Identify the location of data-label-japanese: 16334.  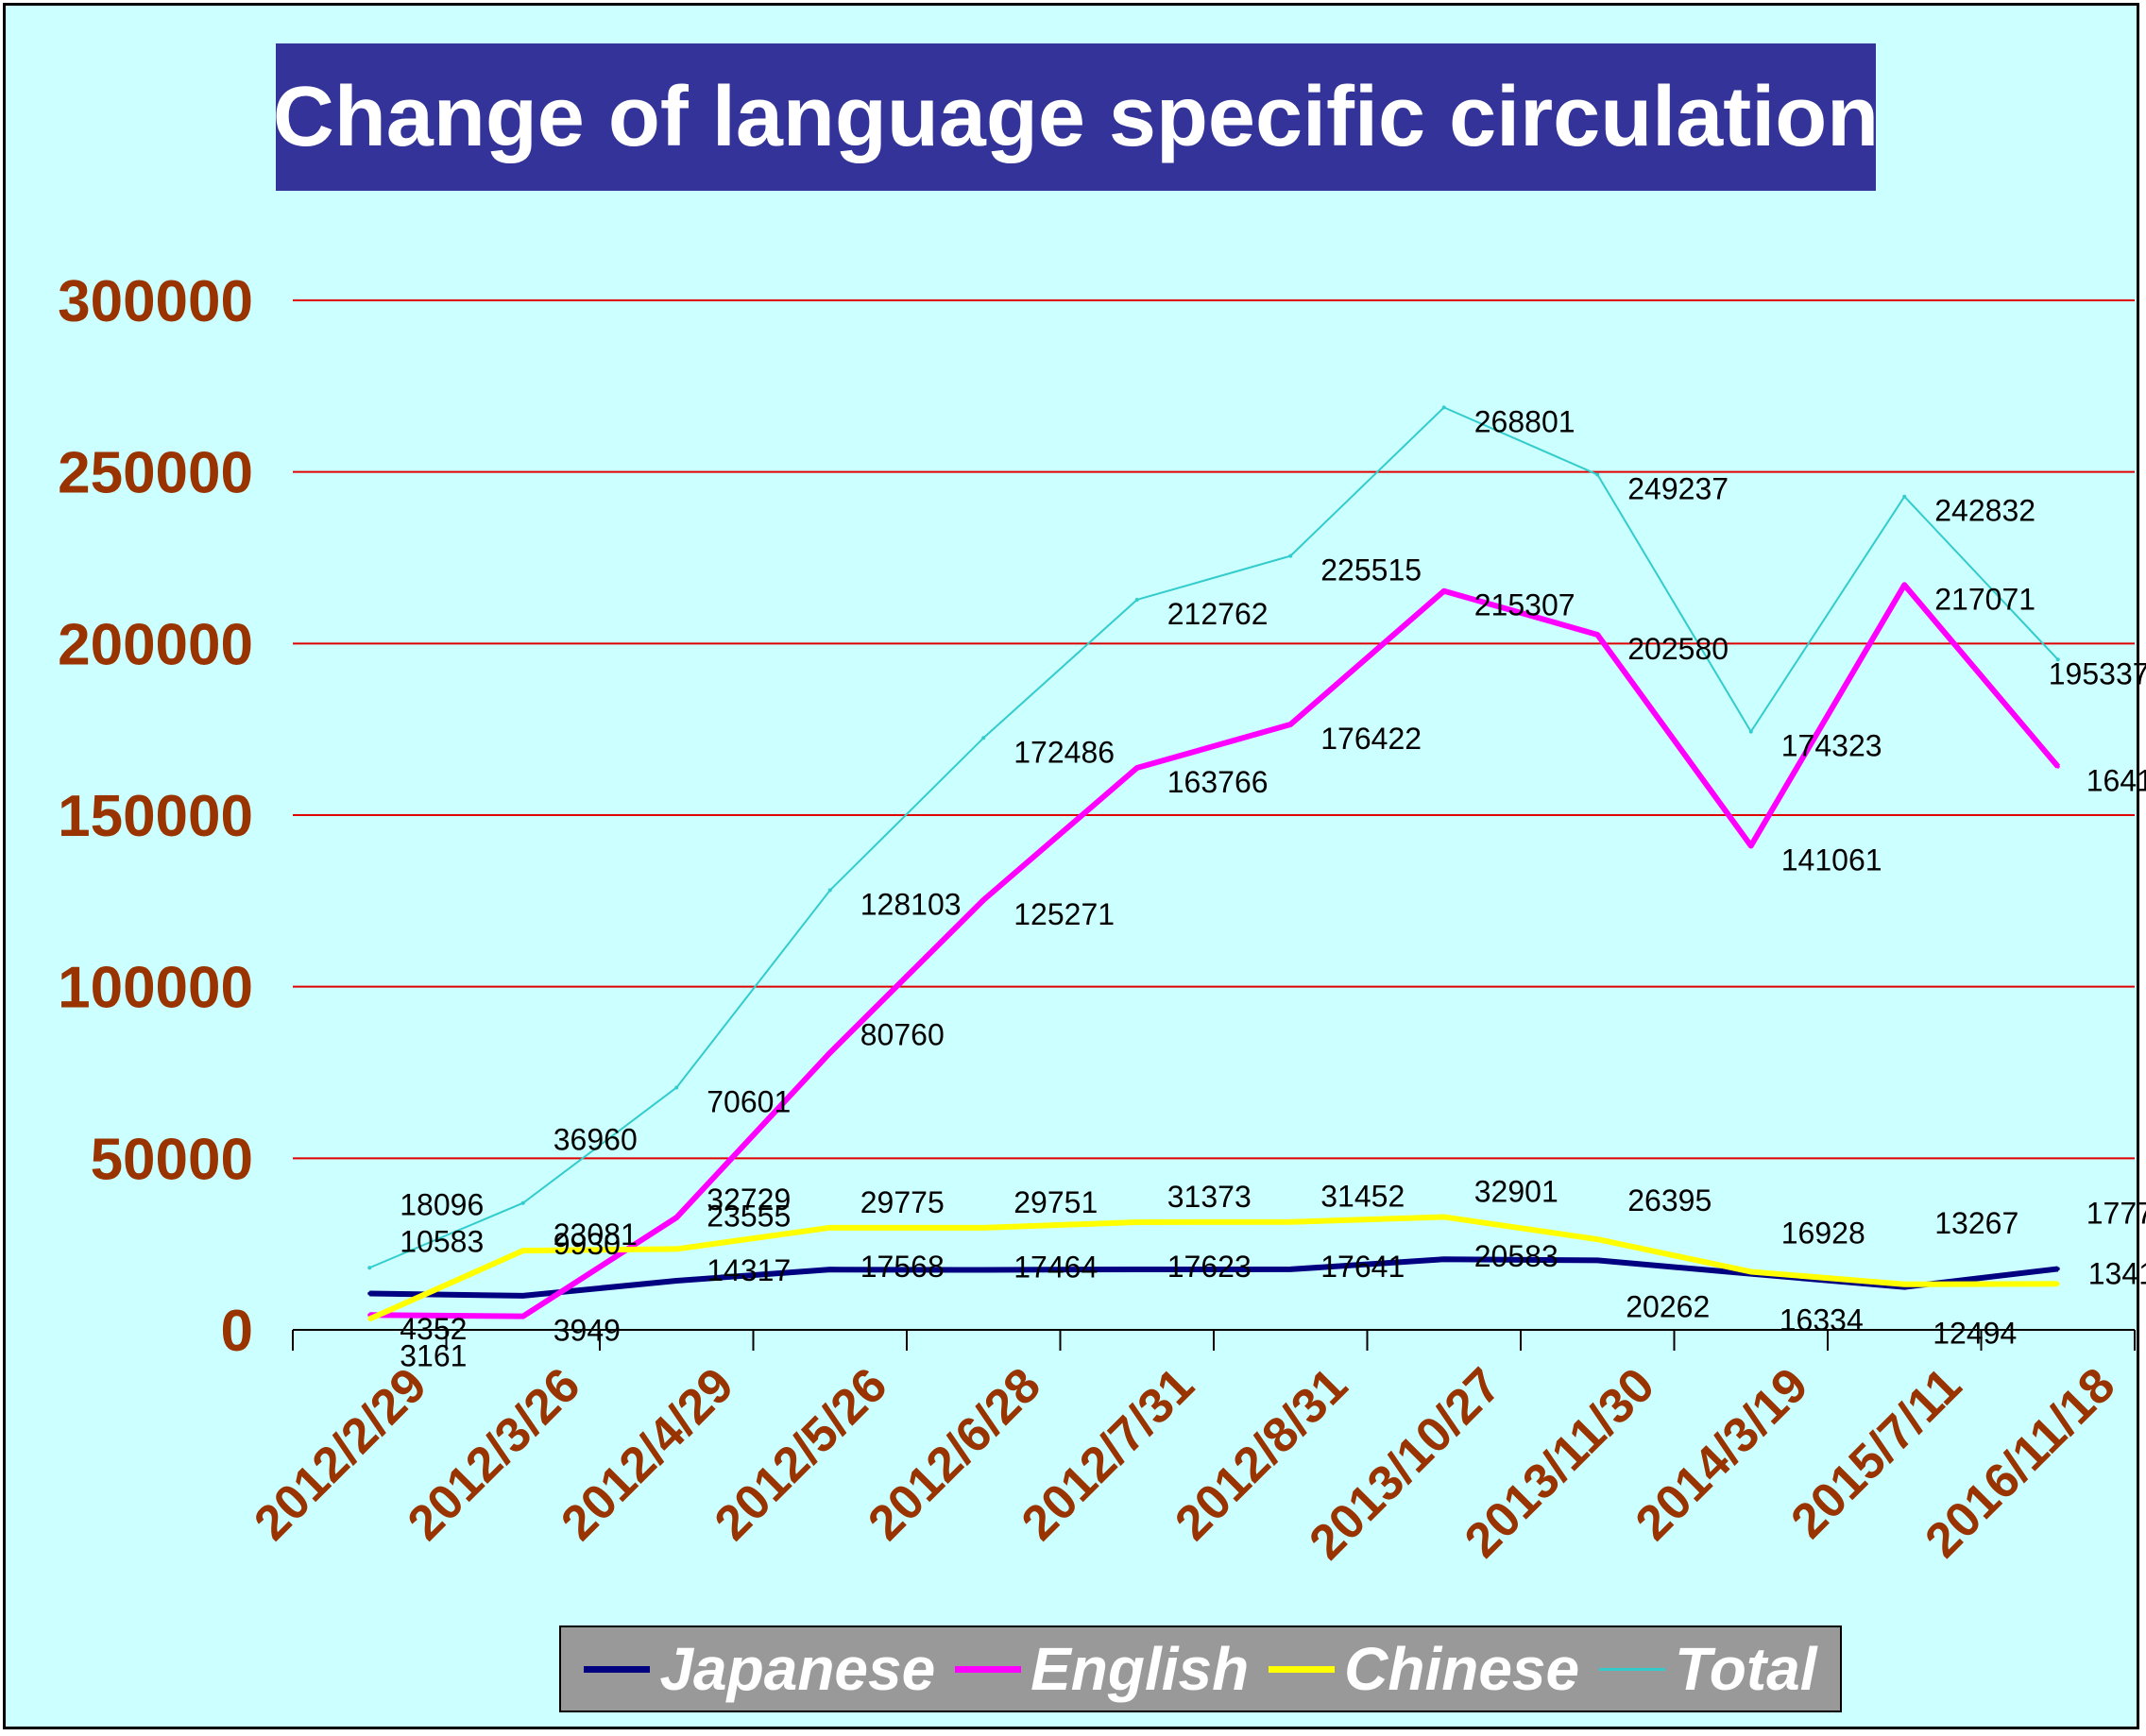
(1822, 1320).